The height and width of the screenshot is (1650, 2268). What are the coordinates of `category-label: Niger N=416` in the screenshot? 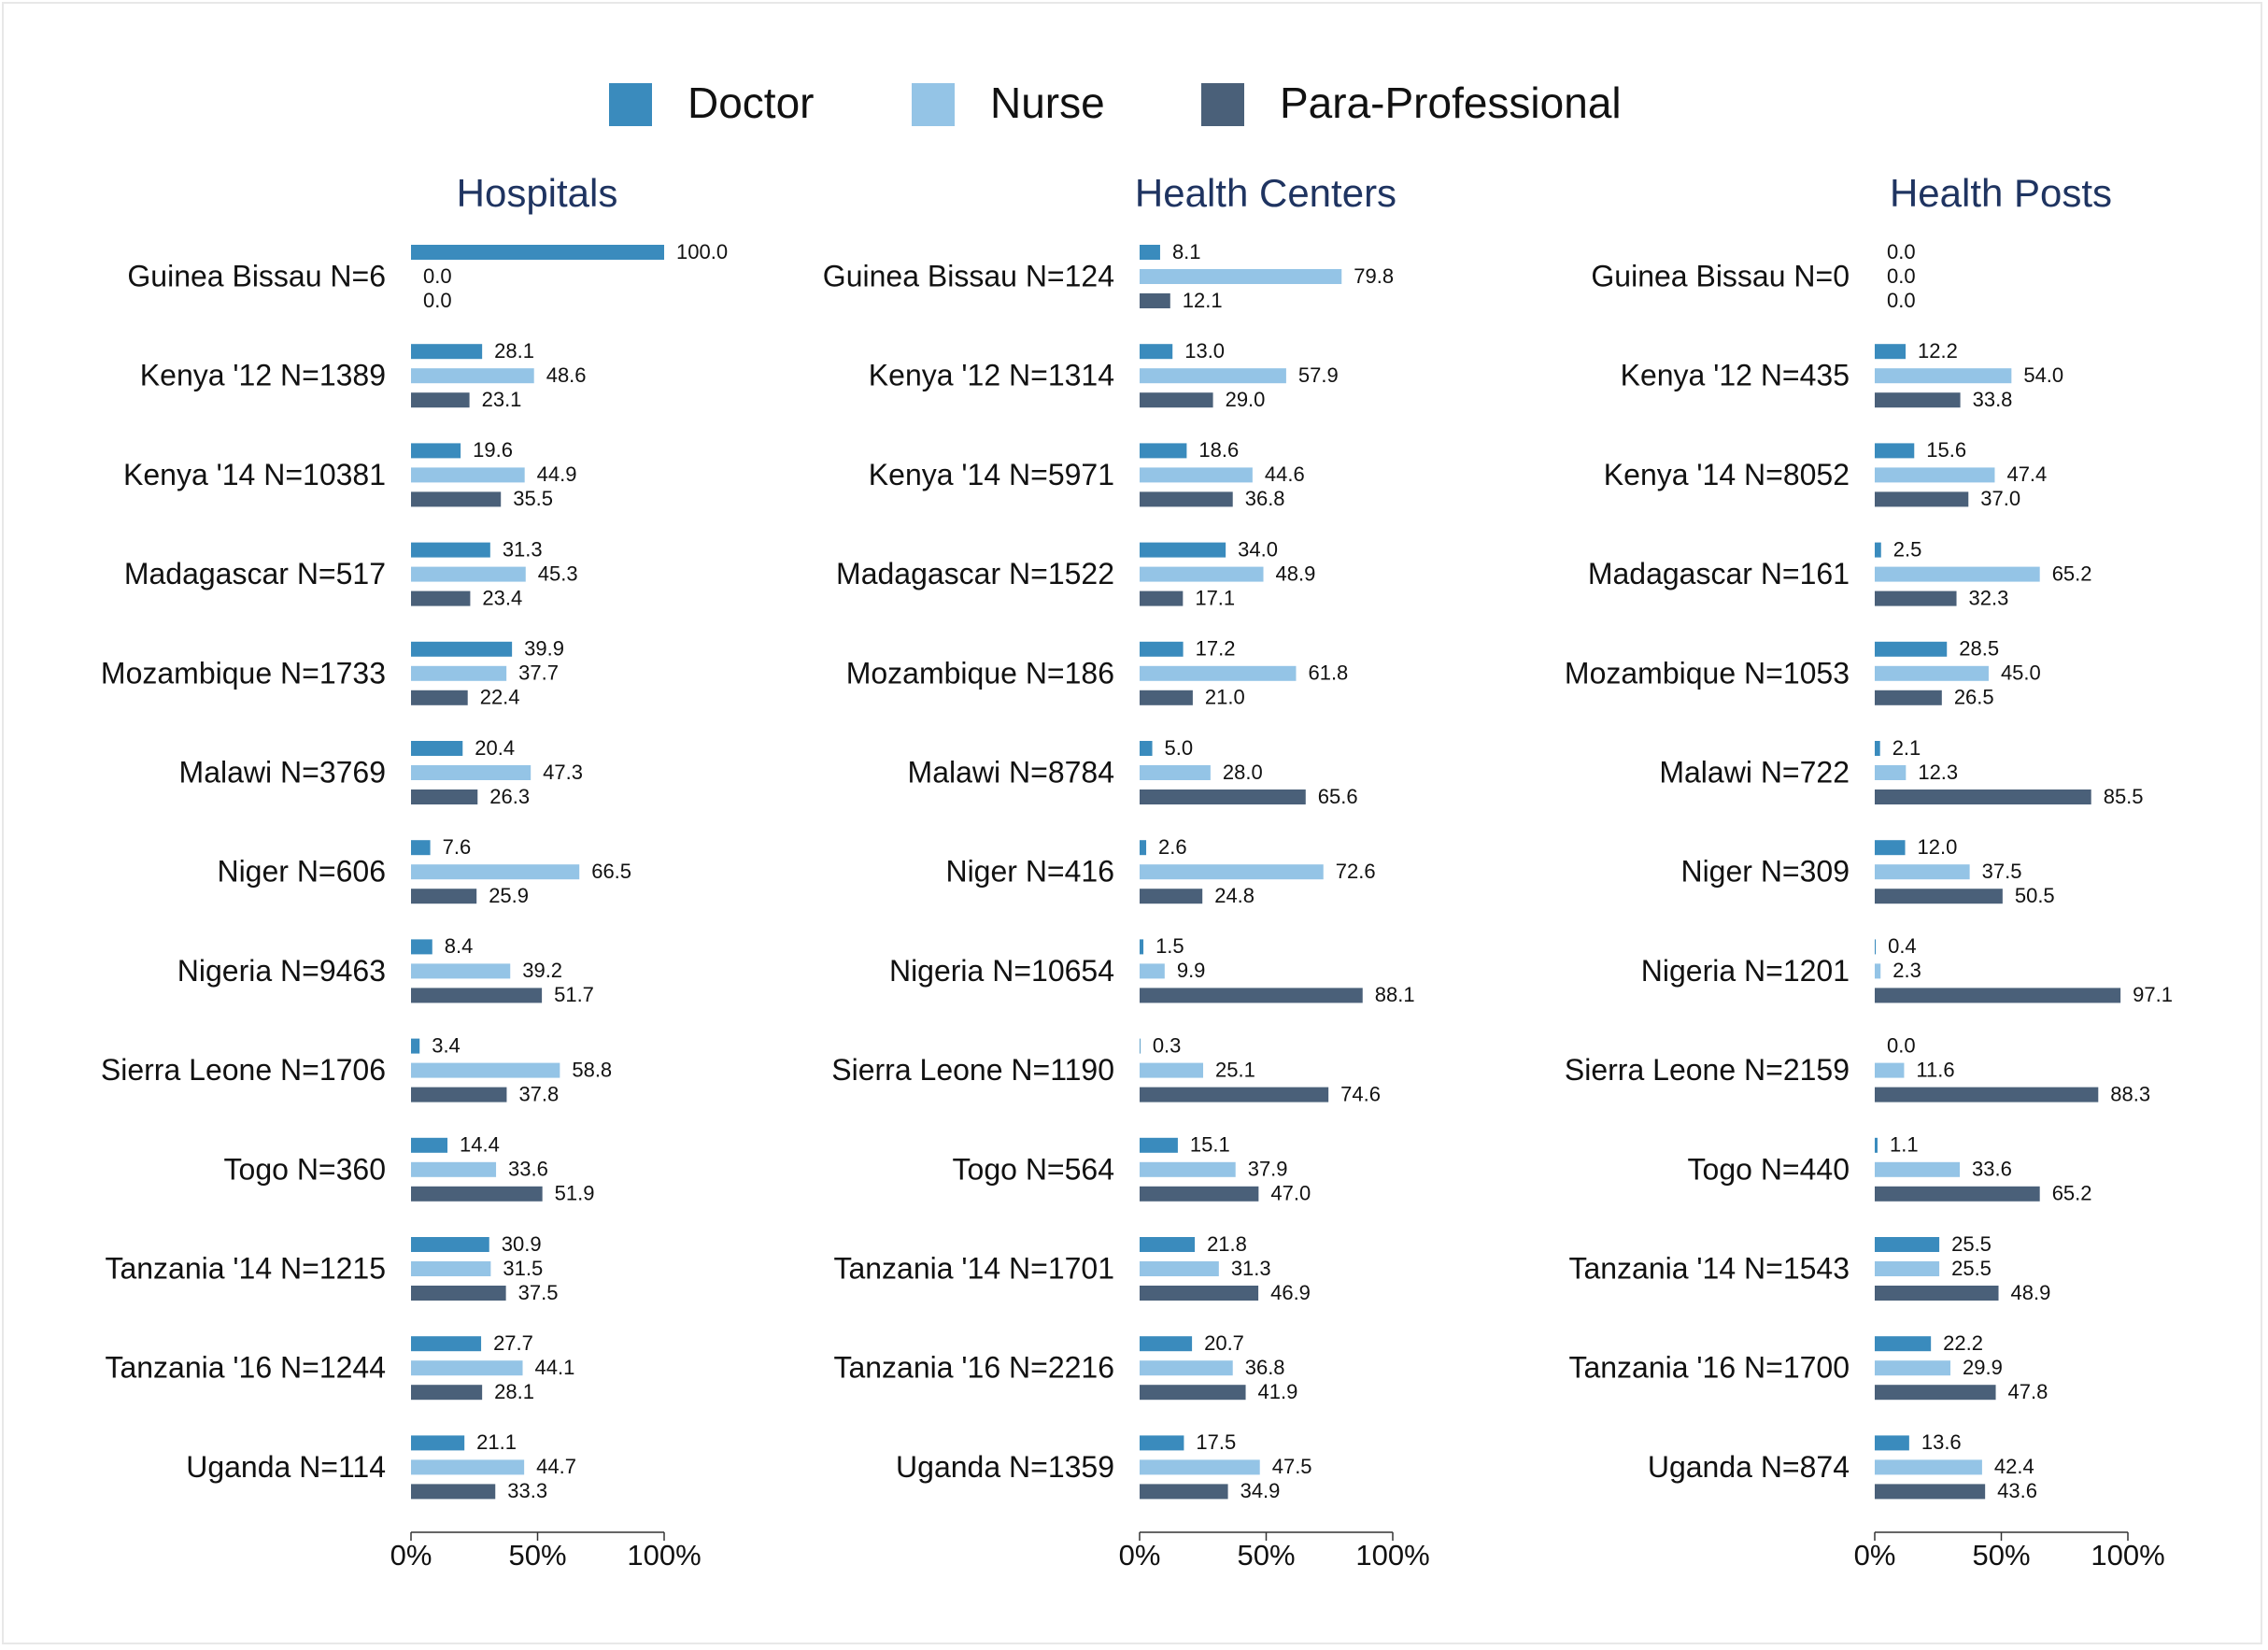 It's located at (1029, 872).